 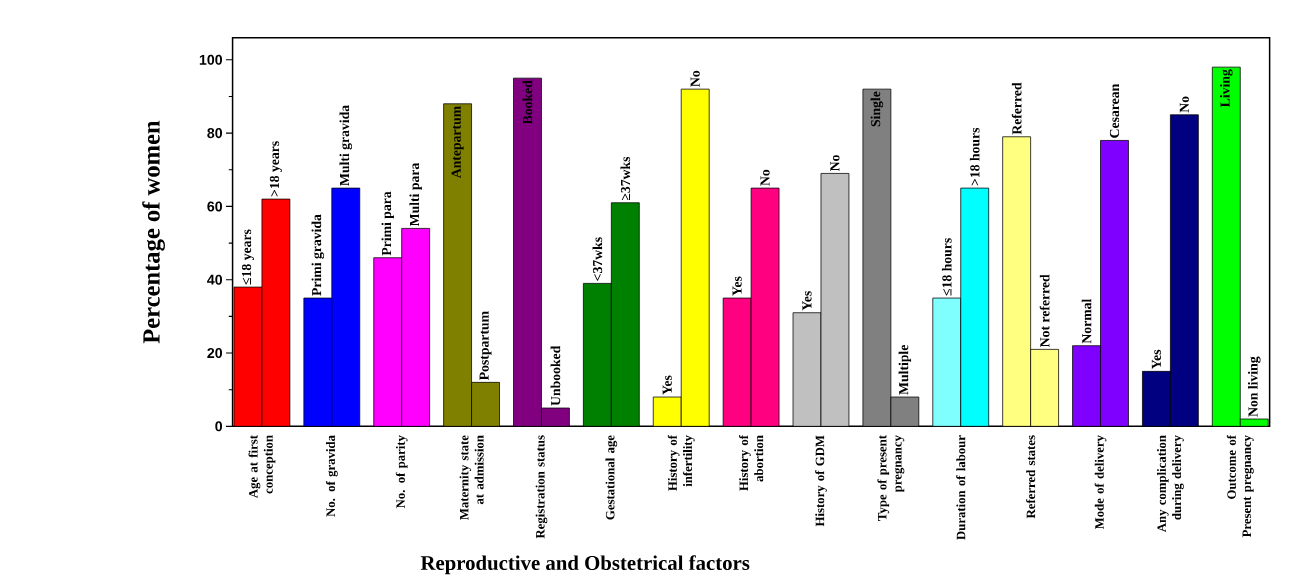 What do you see at coordinates (275, 169) in the screenshot?
I see `data-label: >18 years` at bounding box center [275, 169].